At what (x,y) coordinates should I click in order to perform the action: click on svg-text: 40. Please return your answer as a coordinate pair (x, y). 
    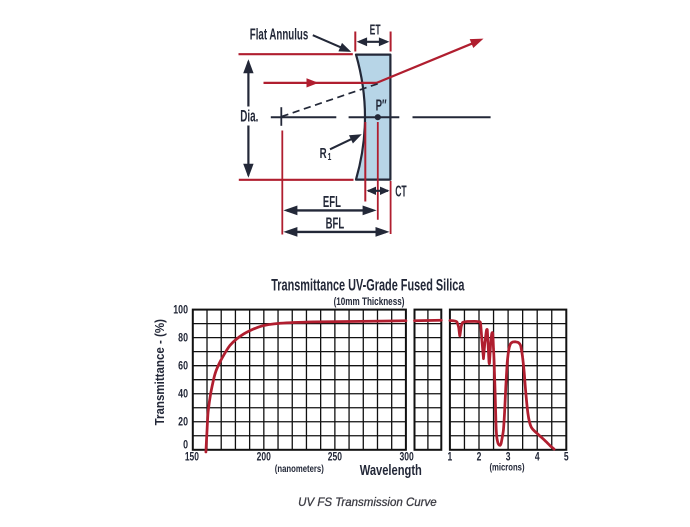
    Looking at the image, I should click on (183, 395).